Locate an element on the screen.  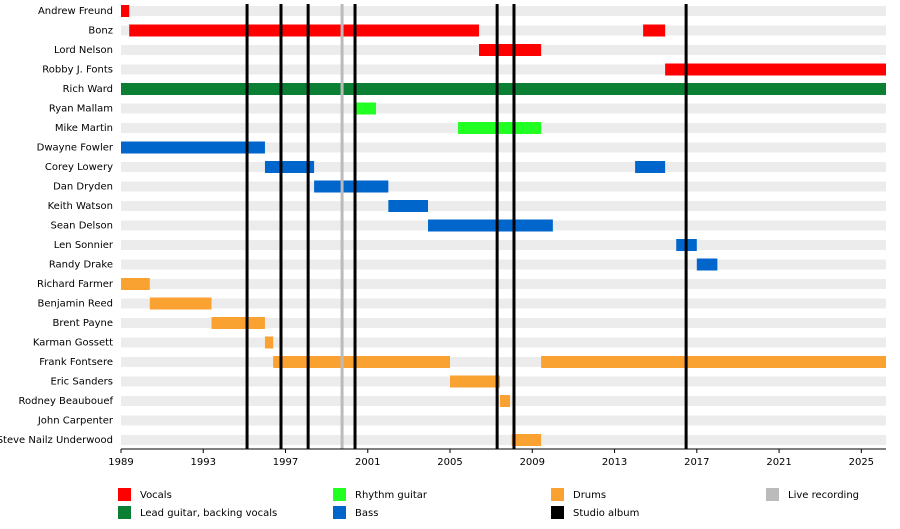
legend-label: Live recording is located at coordinates (823, 495).